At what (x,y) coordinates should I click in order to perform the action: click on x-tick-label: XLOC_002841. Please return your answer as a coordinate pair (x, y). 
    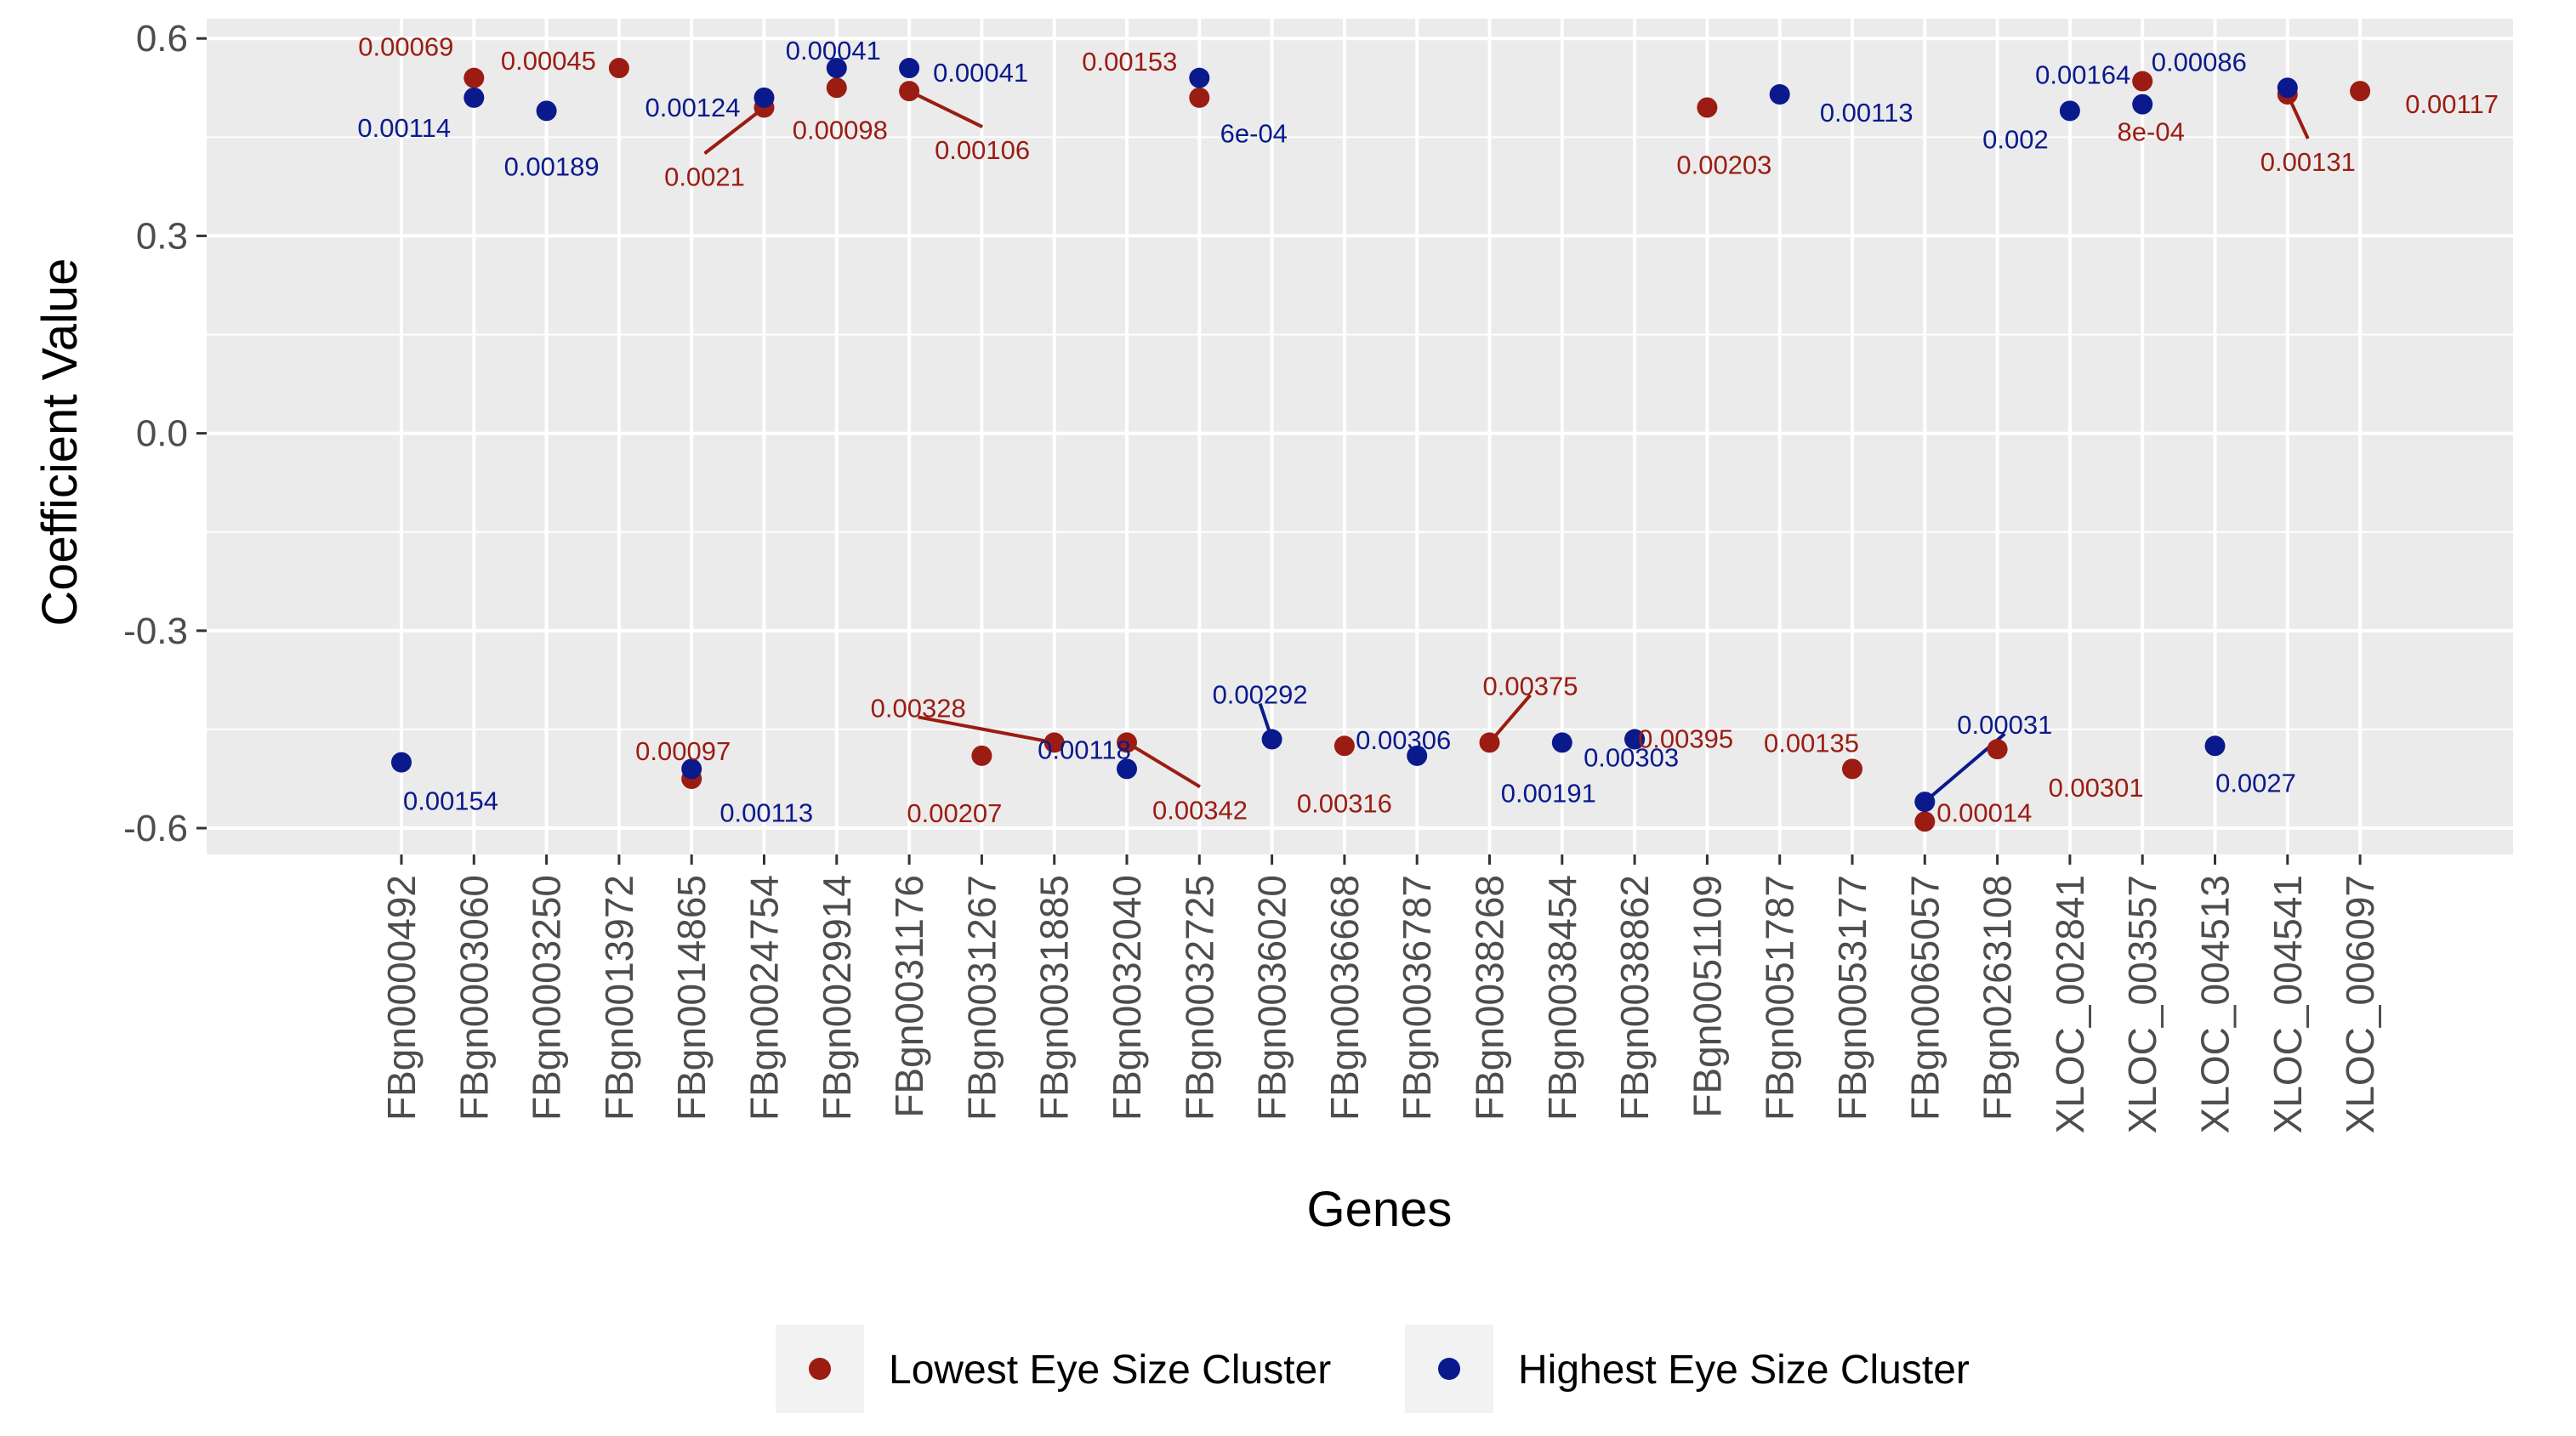
    Looking at the image, I should click on (2070, 1004).